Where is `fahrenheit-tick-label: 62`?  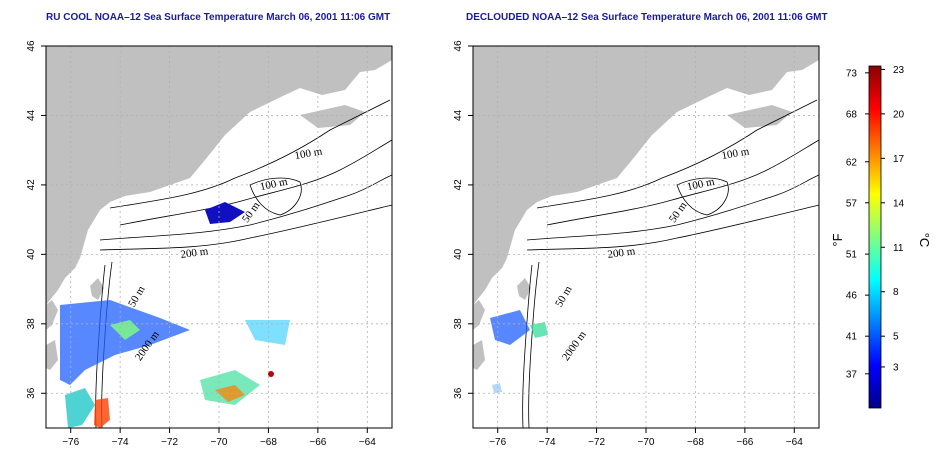
fahrenheit-tick-label: 62 is located at coordinates (852, 162).